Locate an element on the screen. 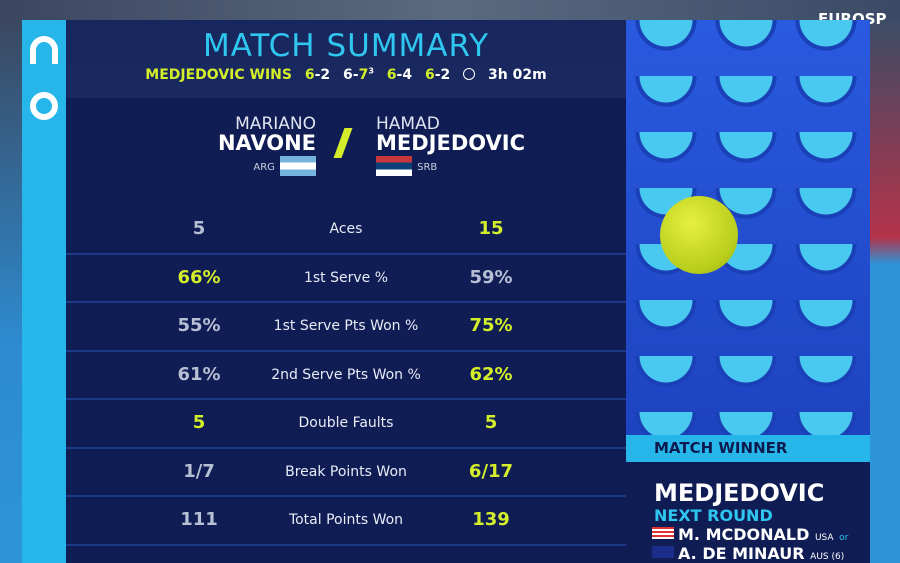  player-last-name: NAVONE is located at coordinates (266, 143).